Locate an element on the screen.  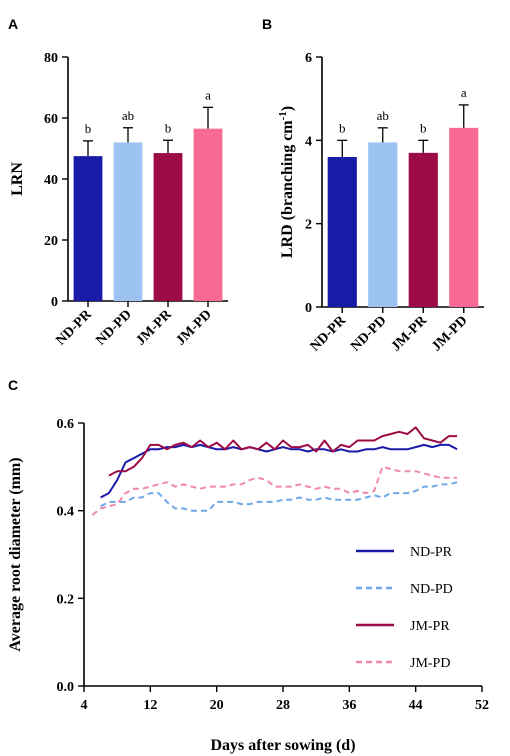
y-axis-title-superscript: -1 is located at coordinates (283, 115).